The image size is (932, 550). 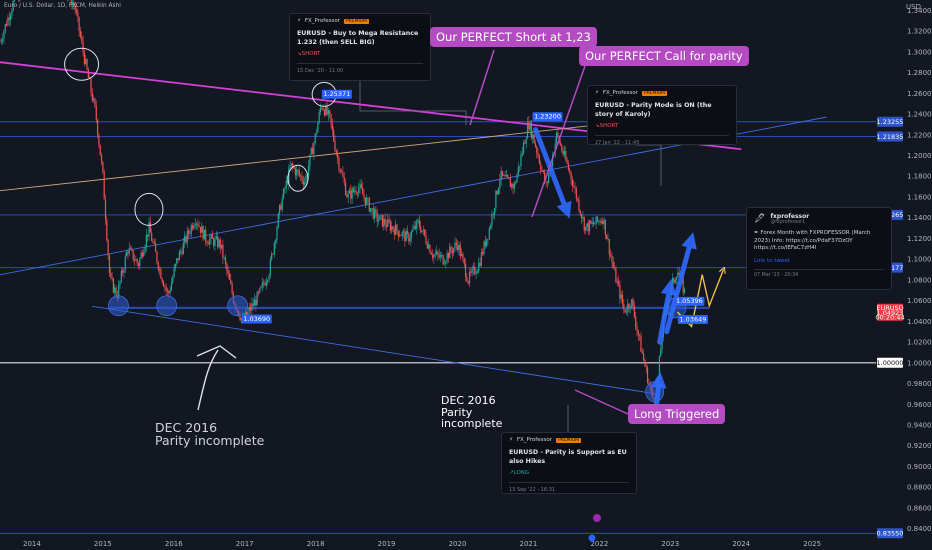 I want to click on signal-label: LONG, so click(x=521, y=473).